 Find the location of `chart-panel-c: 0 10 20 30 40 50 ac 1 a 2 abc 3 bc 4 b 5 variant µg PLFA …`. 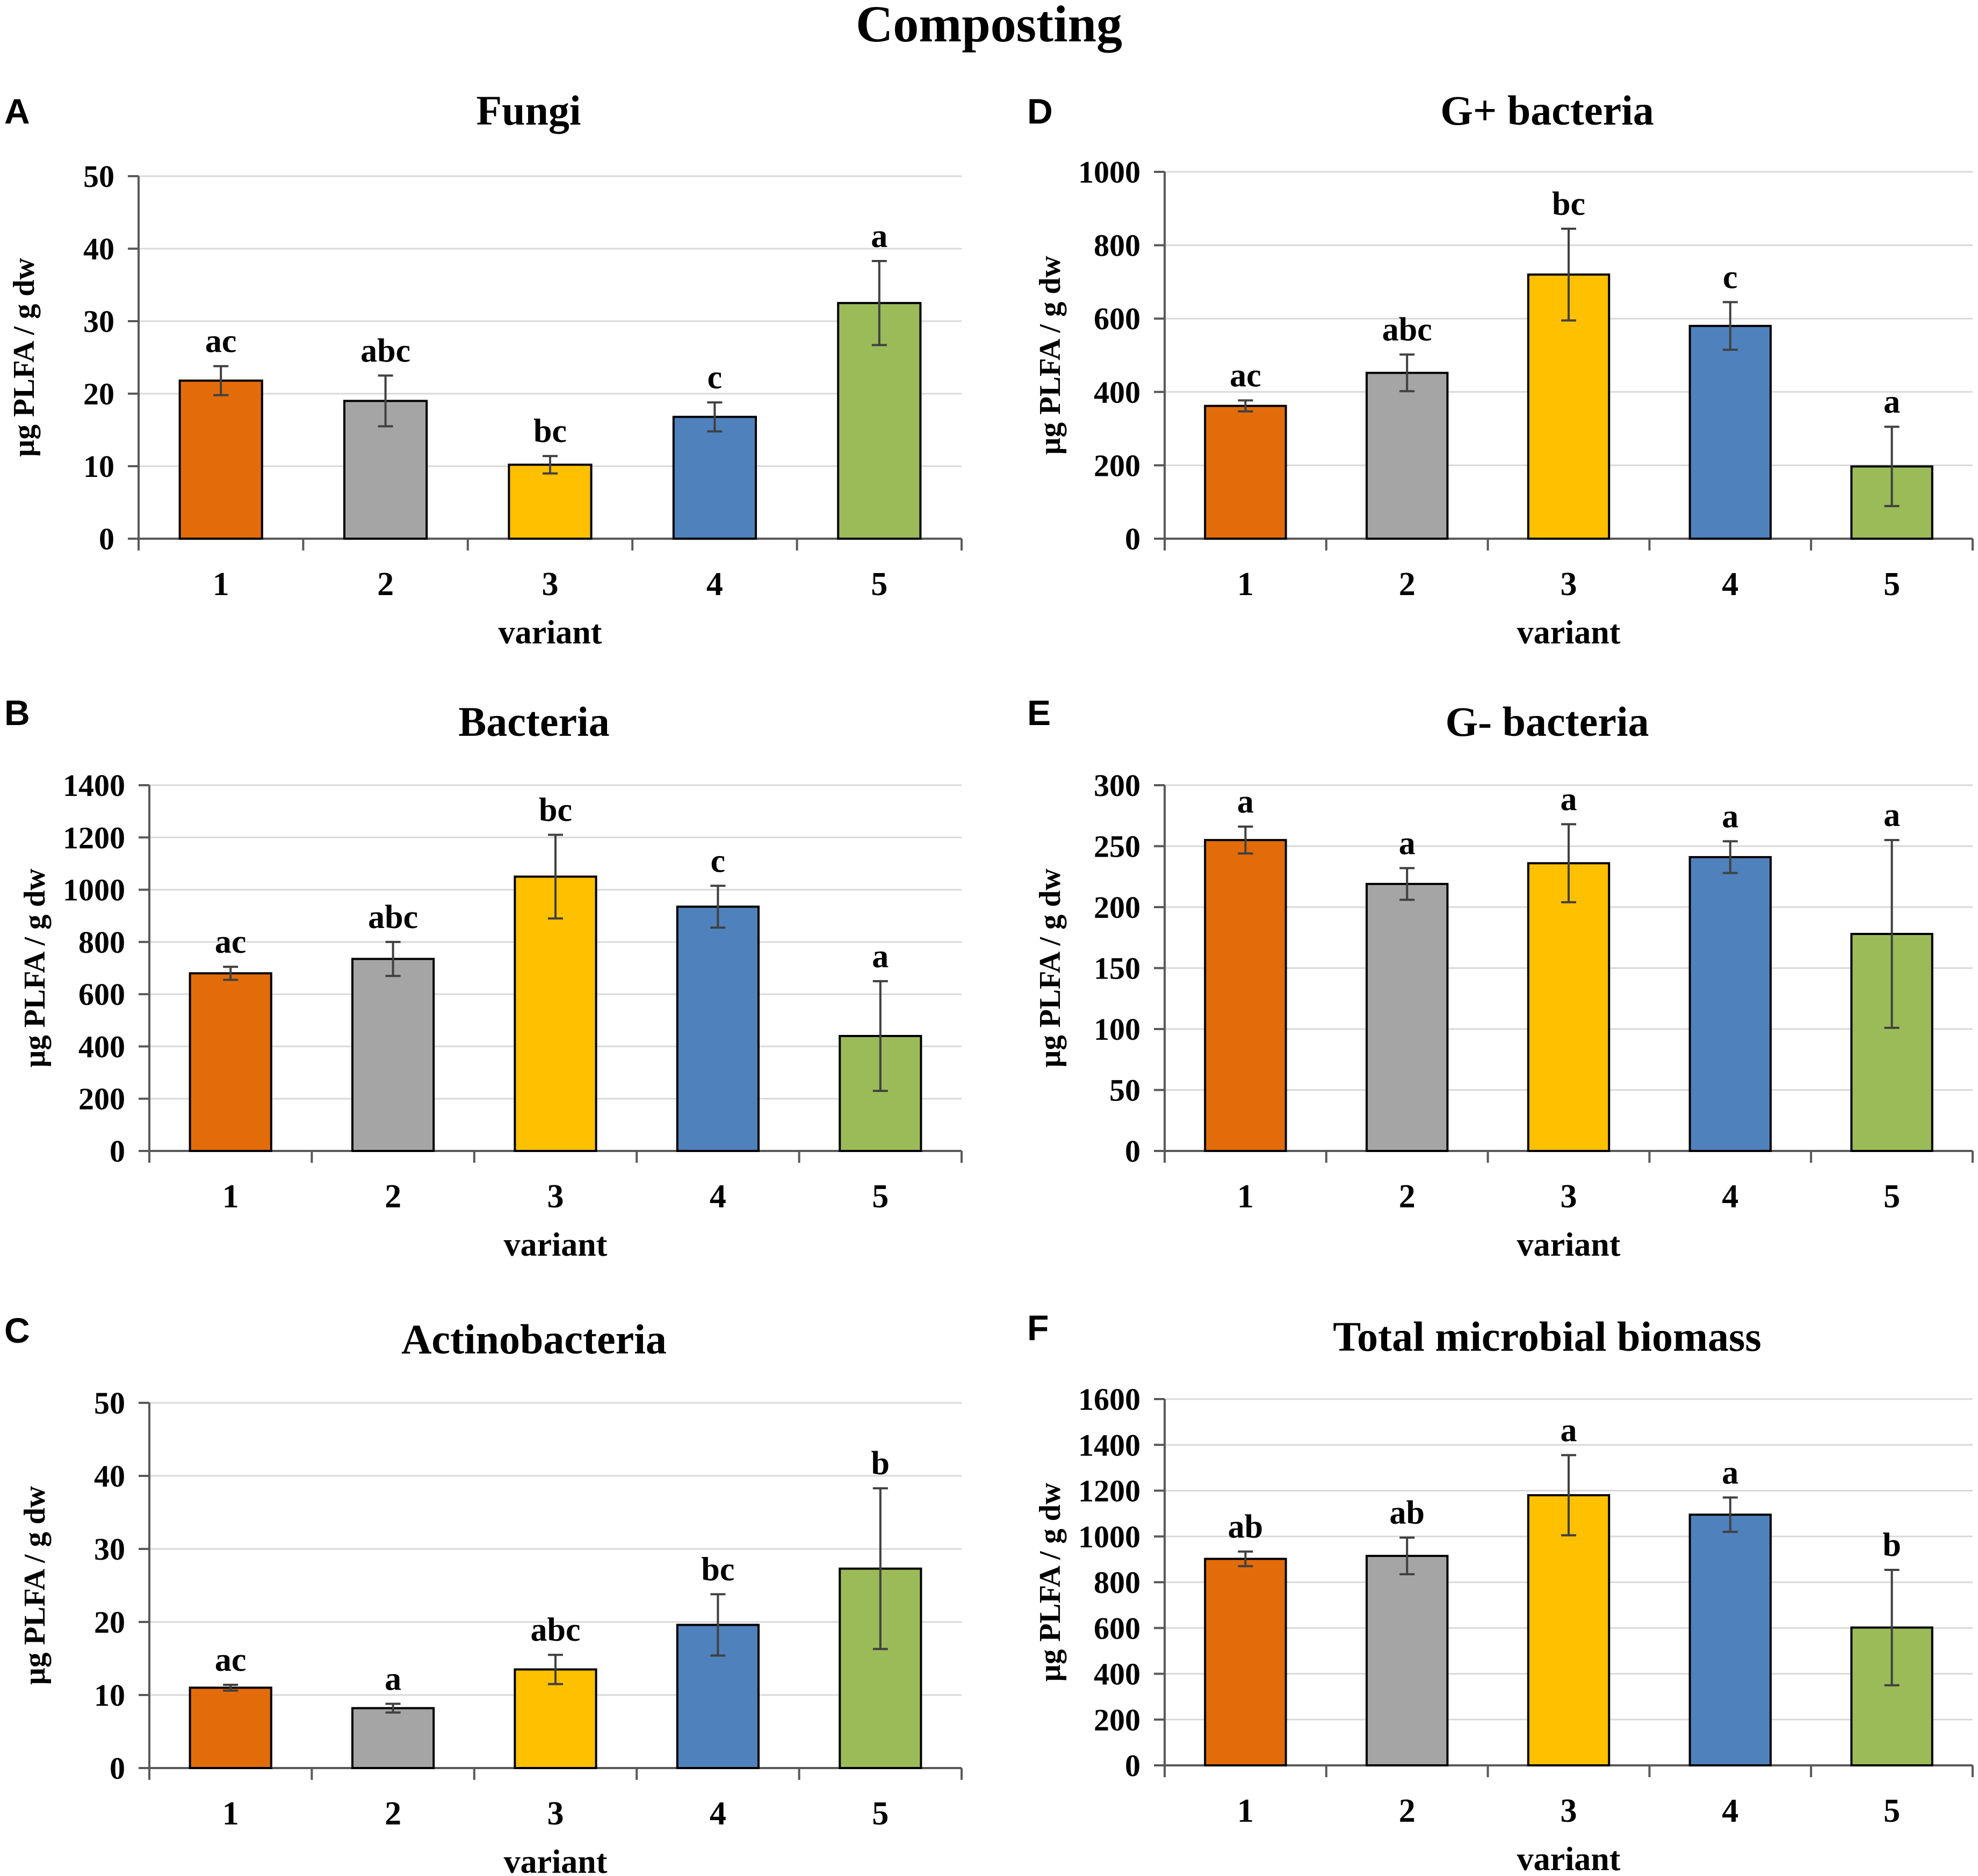

chart-panel-c: 0 10 20 30 40 50 ac 1 a 2 abc 3 bc 4 b 5 variant µg PLFA … is located at coordinates (483, 1593).